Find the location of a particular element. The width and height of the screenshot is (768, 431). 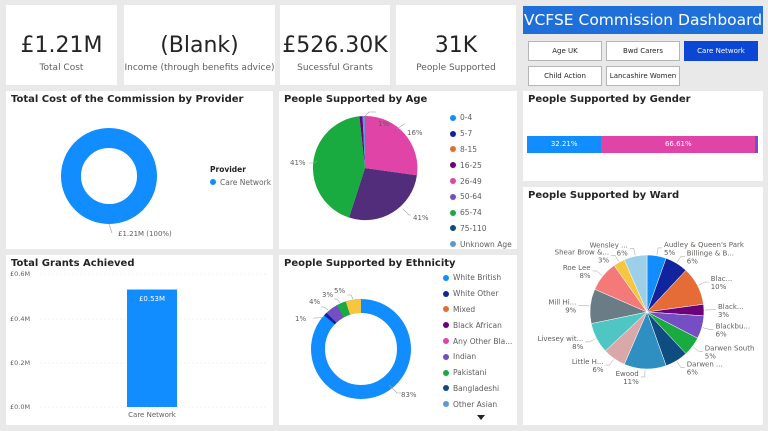

age-data-label: 1% is located at coordinates (383, 124).